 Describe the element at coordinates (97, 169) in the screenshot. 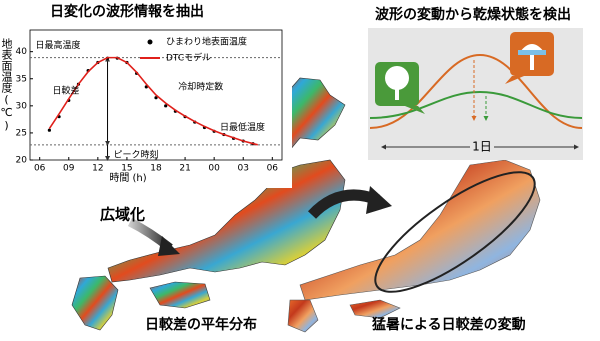

I see `x-tick-label: 12` at that location.